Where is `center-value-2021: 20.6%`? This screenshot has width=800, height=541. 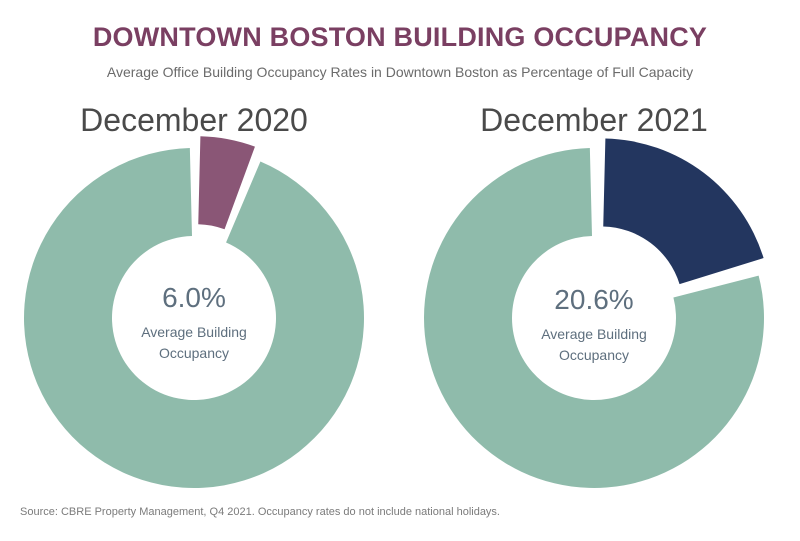
center-value-2021: 20.6% is located at coordinates (594, 299).